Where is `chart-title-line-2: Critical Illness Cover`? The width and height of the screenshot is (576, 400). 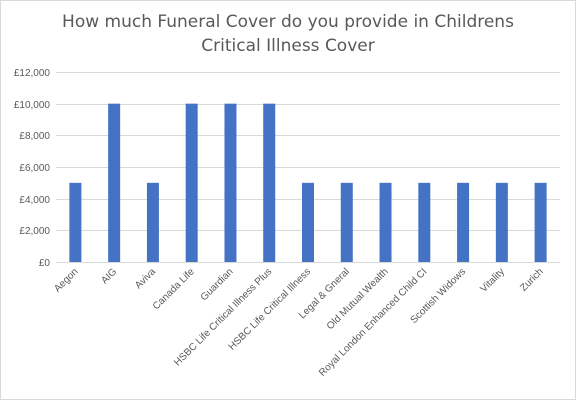 chart-title-line-2: Critical Illness Cover is located at coordinates (288, 46).